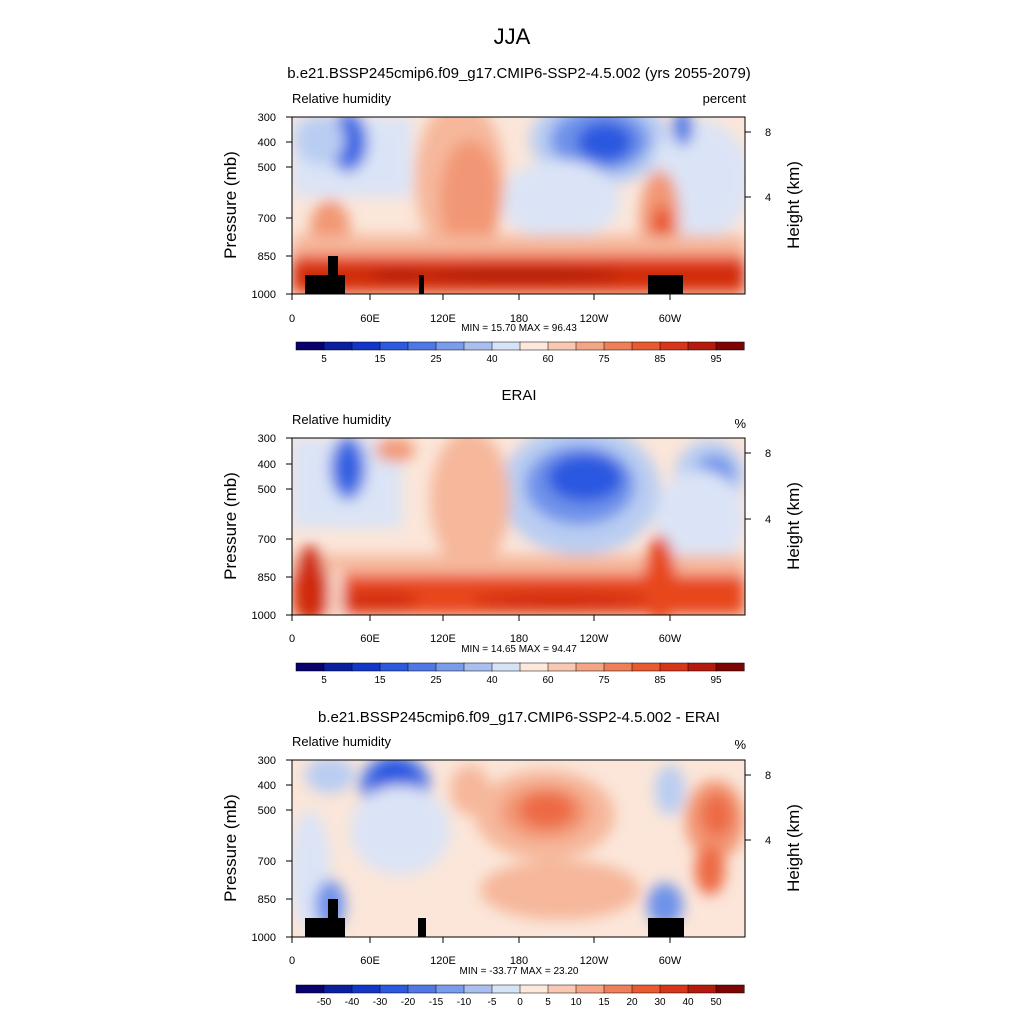 The height and width of the screenshot is (1024, 1024). Describe the element at coordinates (519, 961) in the screenshot. I see `x-tick-label: 180` at that location.